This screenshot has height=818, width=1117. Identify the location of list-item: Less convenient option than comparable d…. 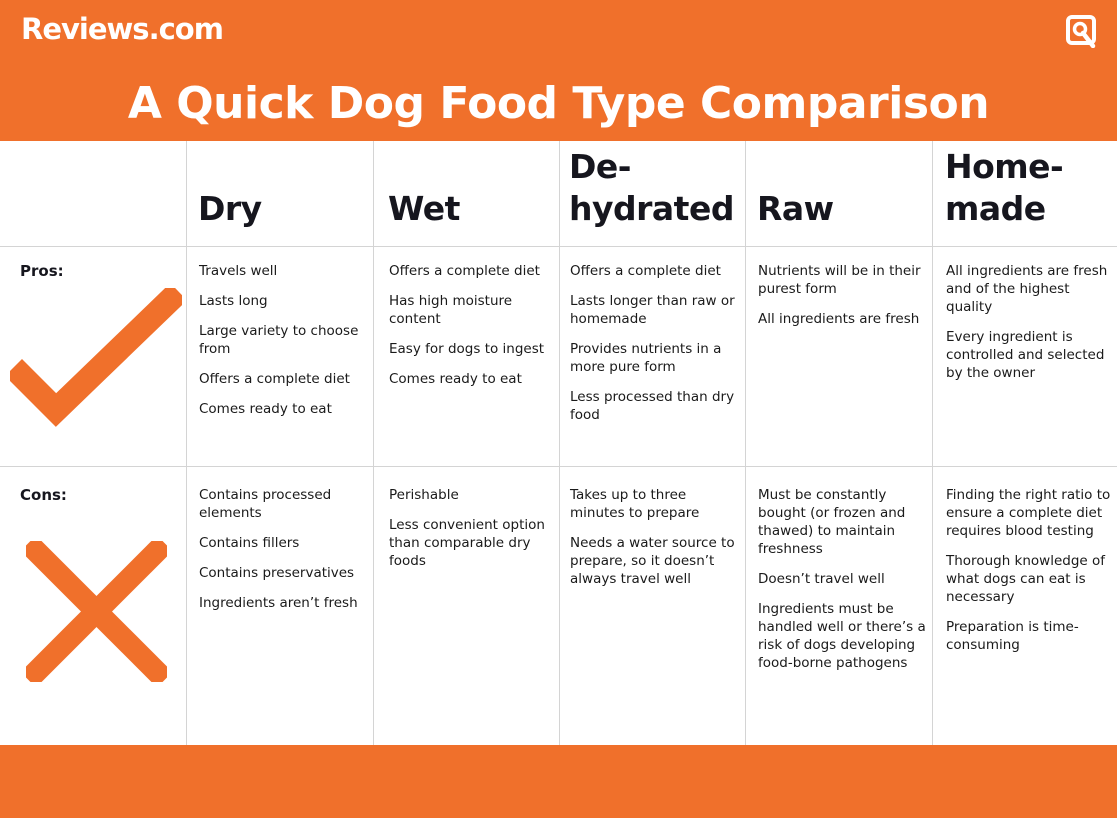
(467, 543).